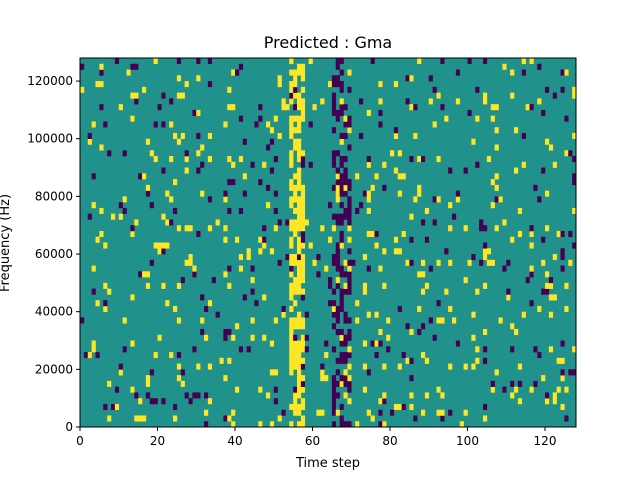 The height and width of the screenshot is (480, 640). What do you see at coordinates (50, 139) in the screenshot?
I see `y-tick-label: 100000` at bounding box center [50, 139].